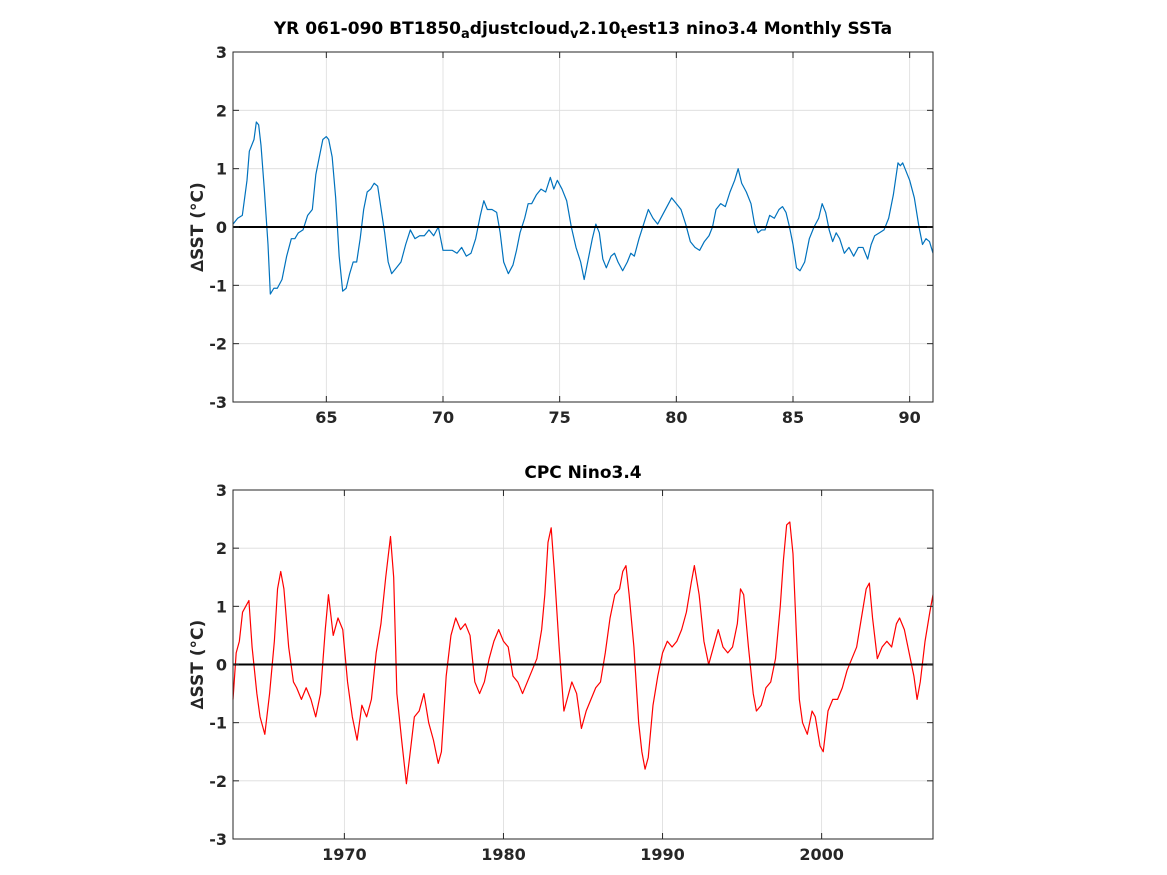  I want to click on x-tick-label: 80, so click(676, 417).